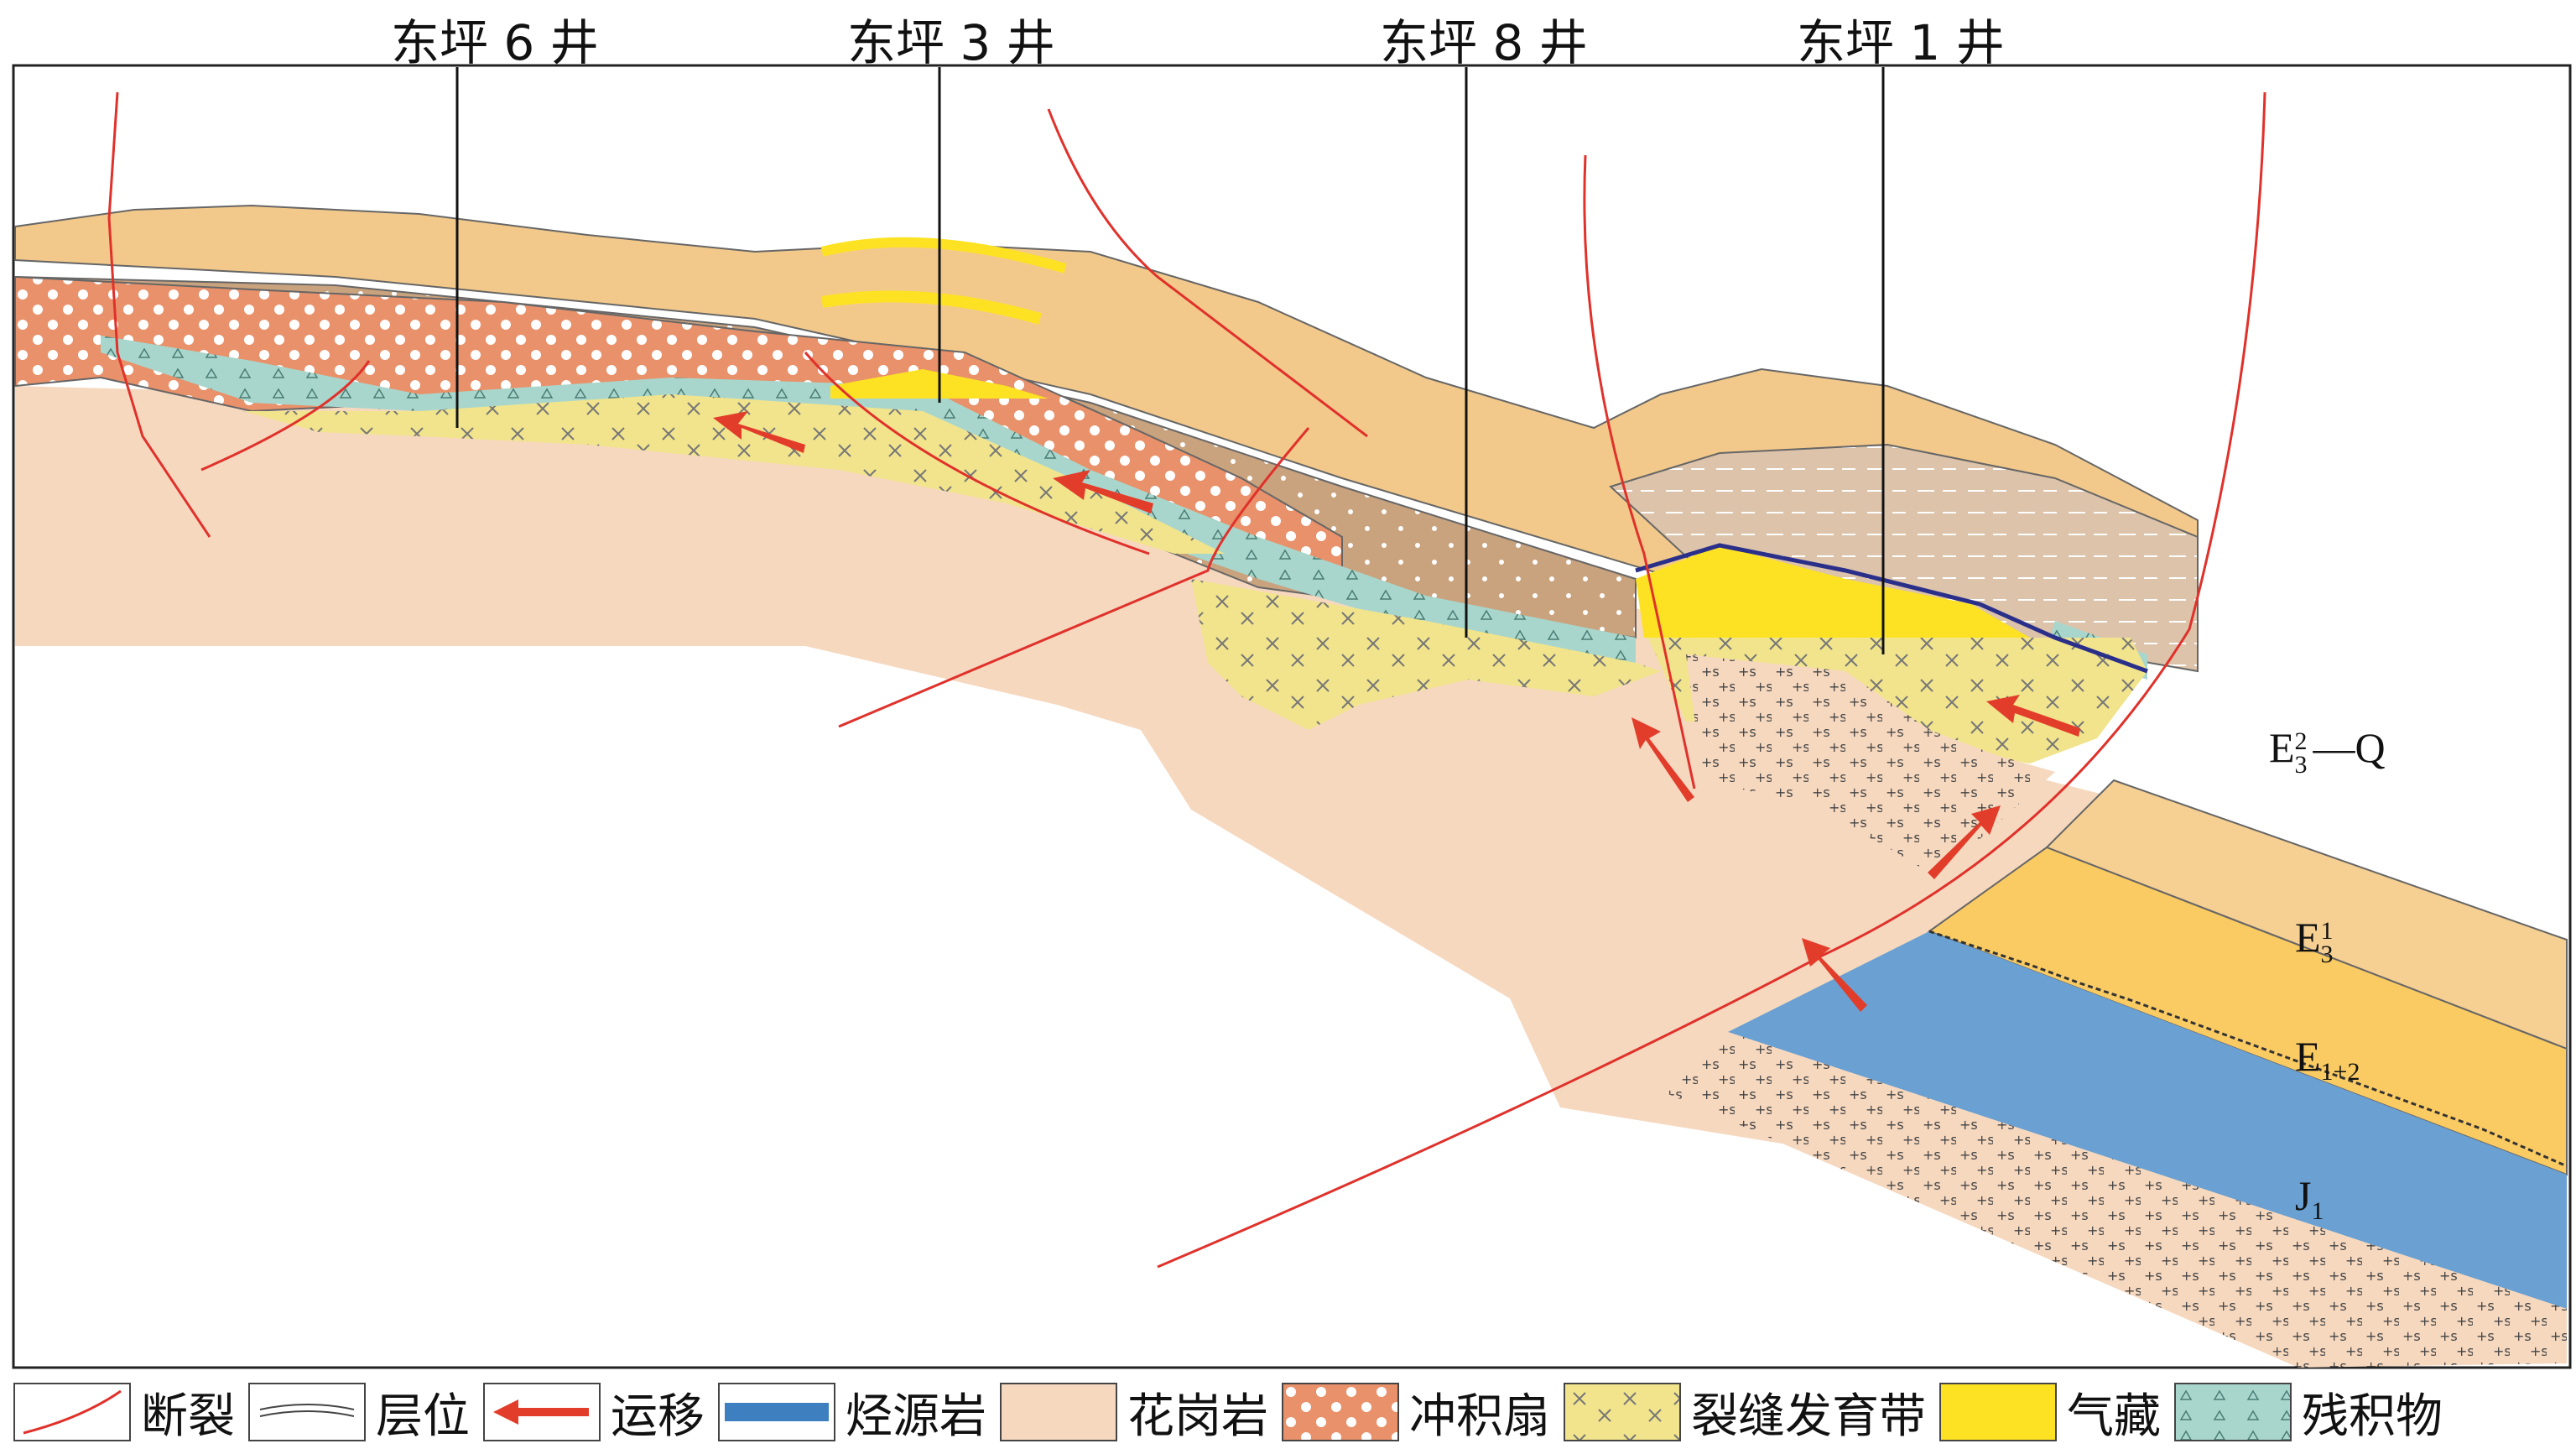 The height and width of the screenshot is (1454, 2576). I want to click on well-label-dongping1: 东坪 1 井, so click(1901, 42).